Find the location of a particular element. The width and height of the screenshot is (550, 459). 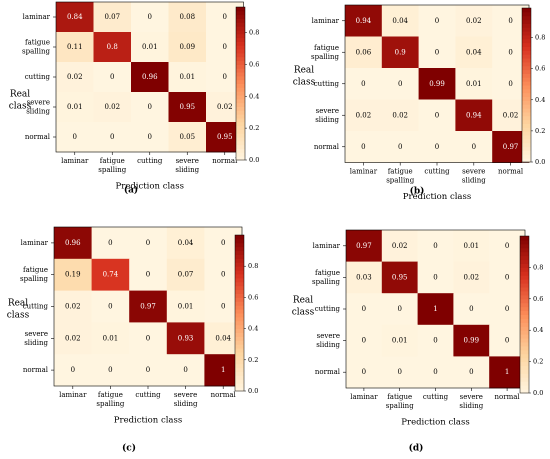

y-tick-label: spalling is located at coordinates (34, 279).